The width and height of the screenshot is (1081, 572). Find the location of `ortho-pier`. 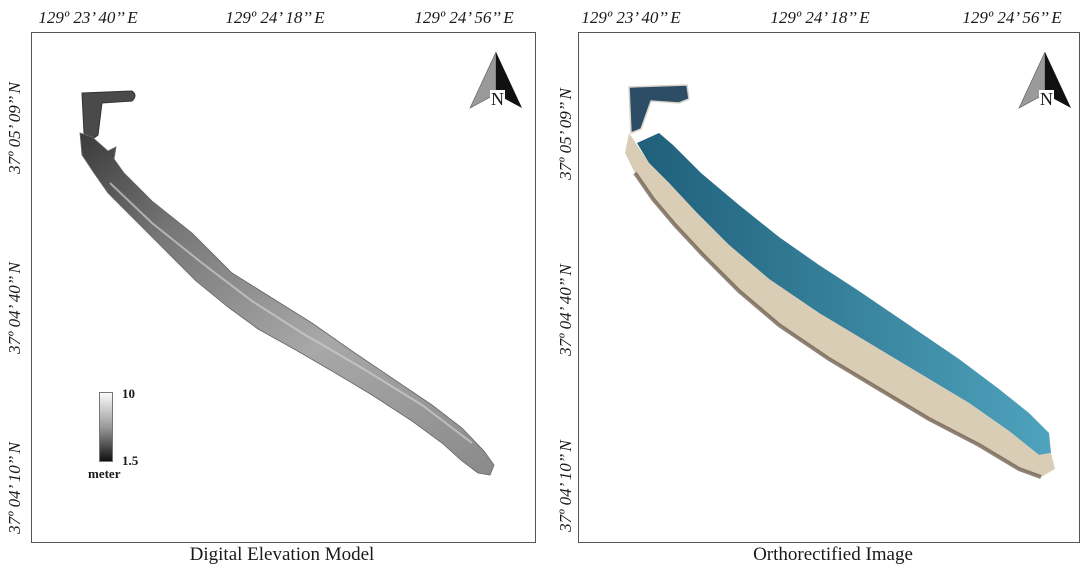

ortho-pier is located at coordinates (659, 109).